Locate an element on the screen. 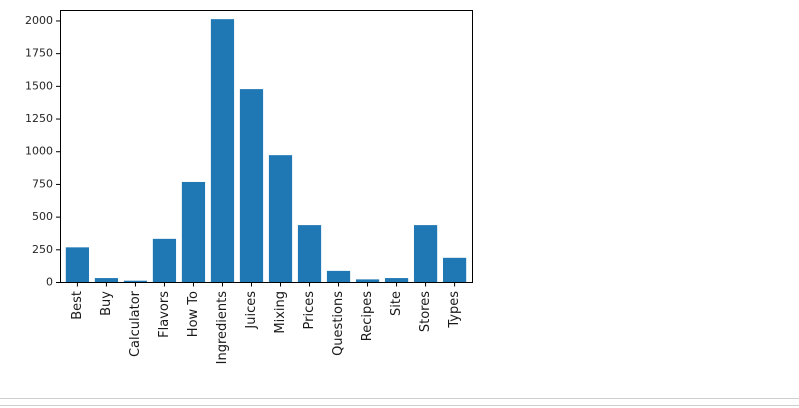  bar-site is located at coordinates (396, 280).